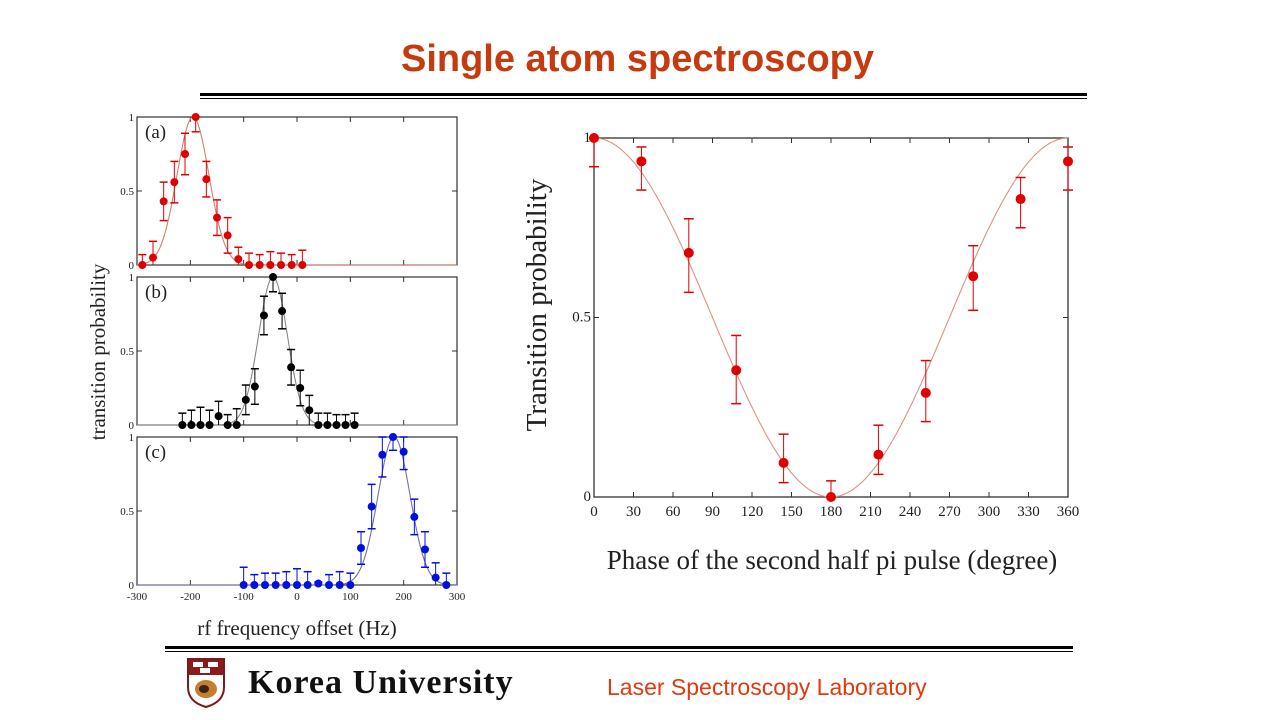  What do you see at coordinates (712, 512) in the screenshot?
I see `x-tick-label: 90` at bounding box center [712, 512].